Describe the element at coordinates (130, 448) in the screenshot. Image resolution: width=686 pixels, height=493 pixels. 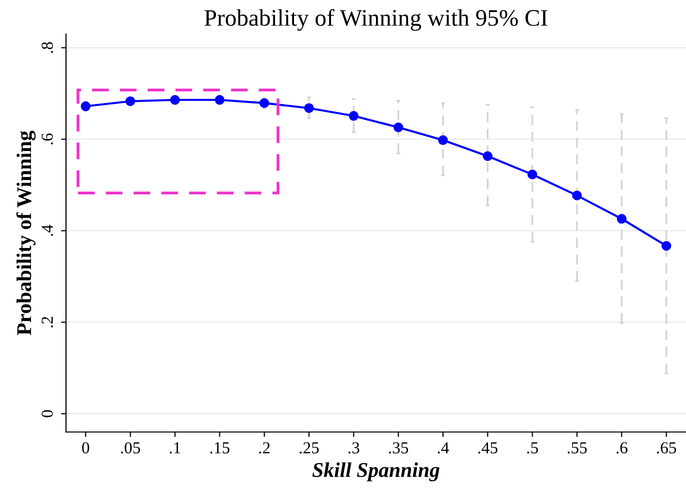
I see `x-tick-label: .05` at that location.